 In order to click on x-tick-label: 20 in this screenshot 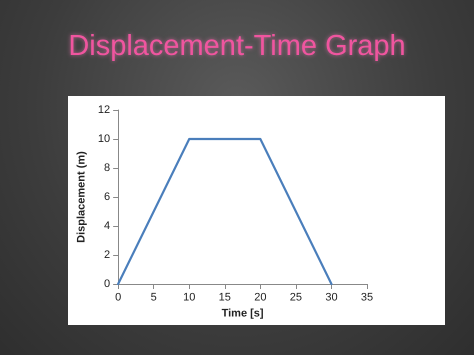, I will do `click(260, 298)`.